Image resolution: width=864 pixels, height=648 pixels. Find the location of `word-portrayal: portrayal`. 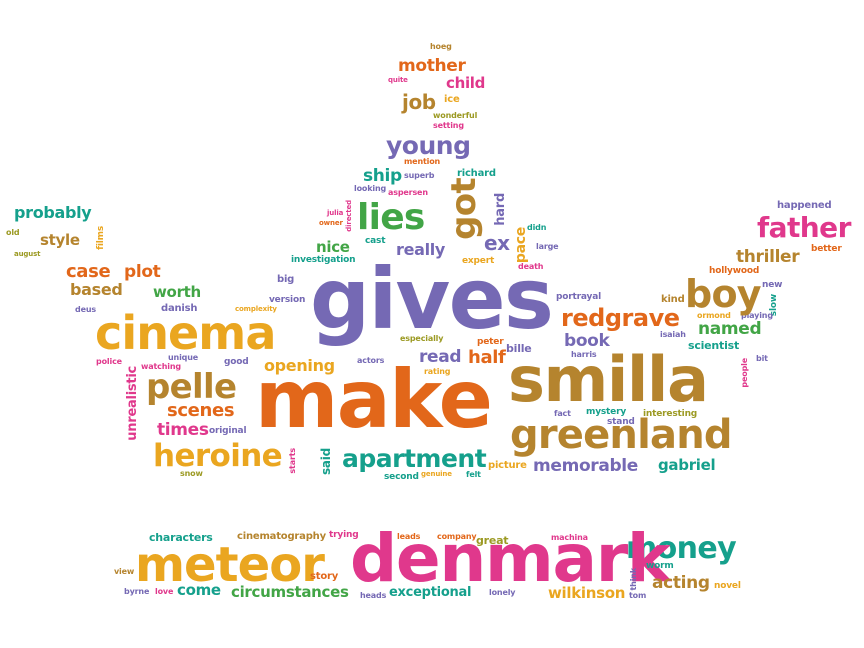

word-portrayal: portrayal is located at coordinates (579, 297).